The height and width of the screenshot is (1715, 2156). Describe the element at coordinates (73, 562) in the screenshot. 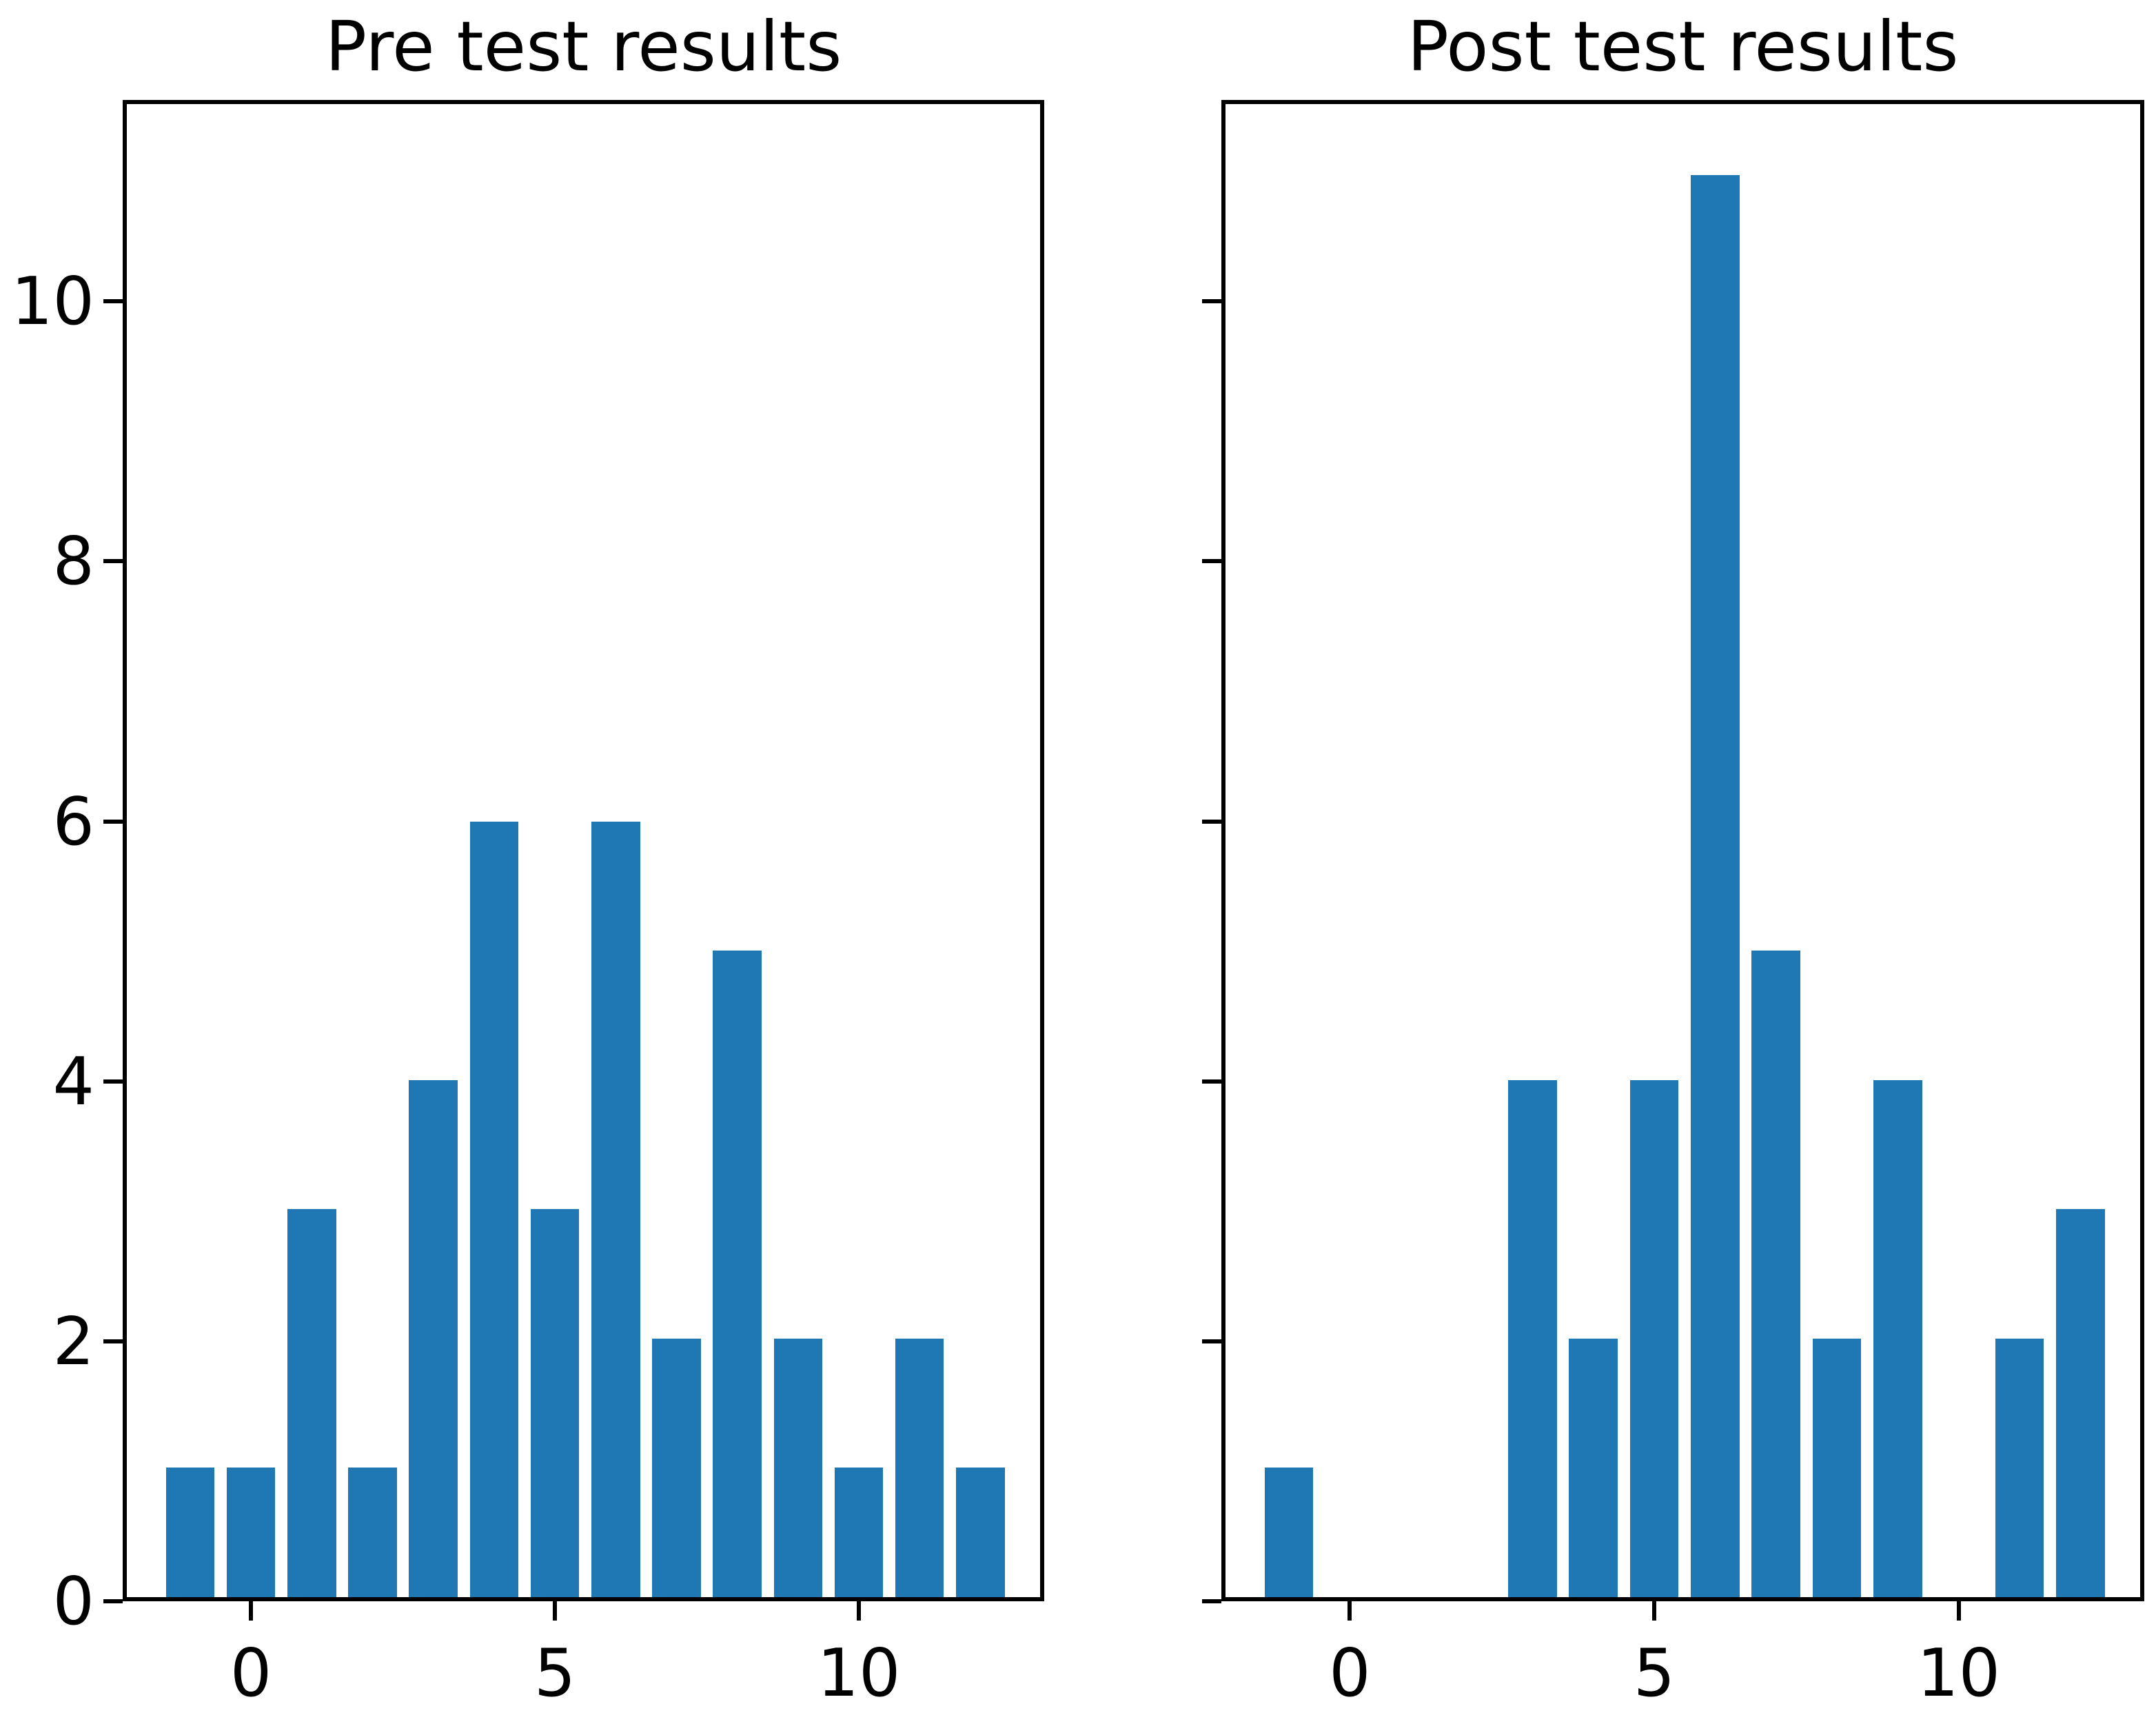

I see `y-tick-label: 8` at that location.